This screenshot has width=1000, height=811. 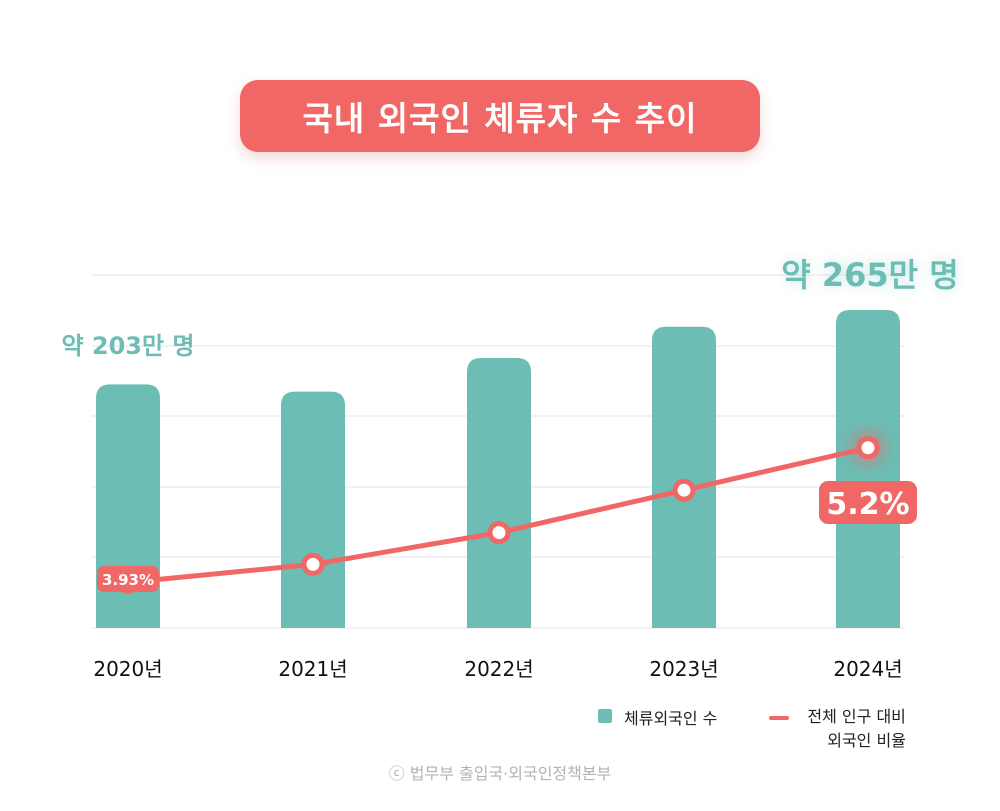 I want to click on chart-title: 국내 외국인 체류자 수 추이, so click(x=500, y=116).